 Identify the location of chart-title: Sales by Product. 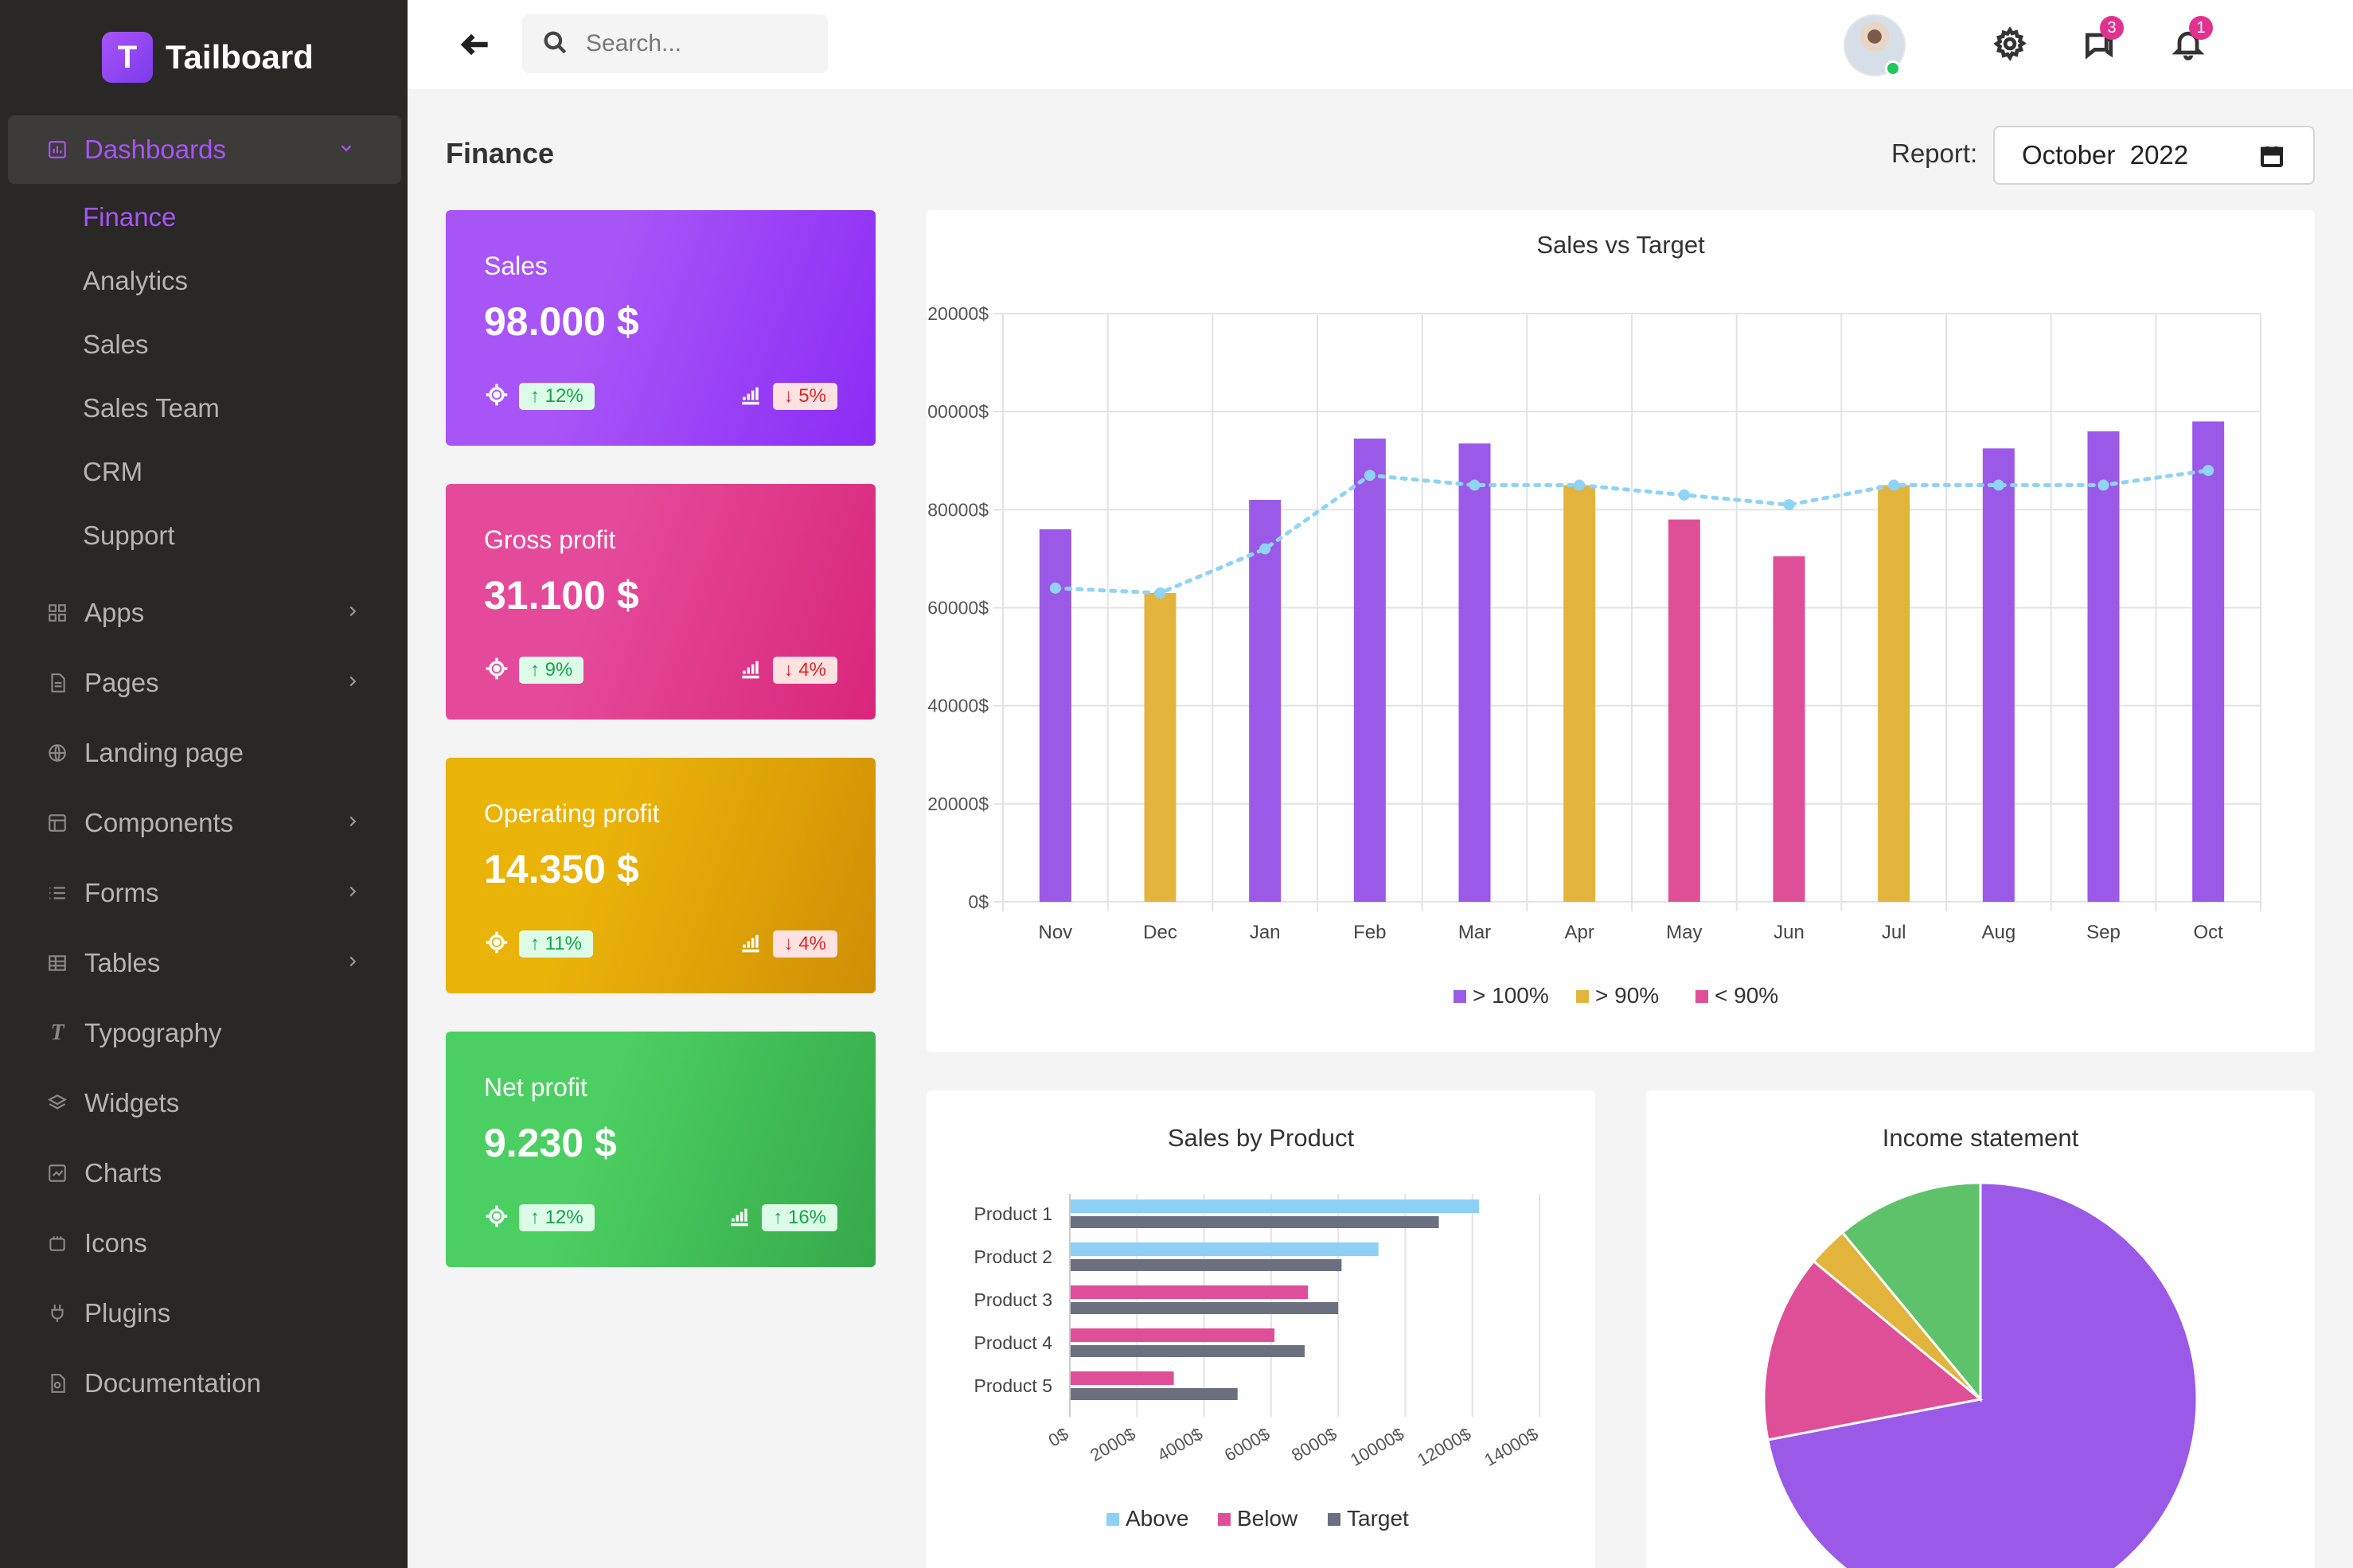
(1261, 1138).